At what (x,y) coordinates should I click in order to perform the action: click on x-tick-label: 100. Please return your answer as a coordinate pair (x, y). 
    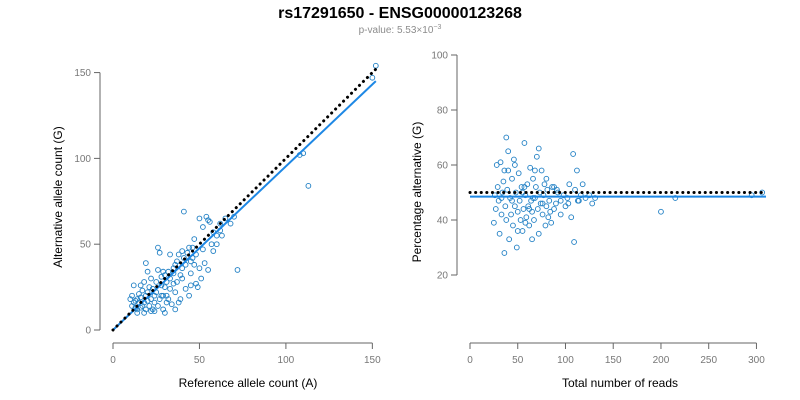
    Looking at the image, I should click on (286, 360).